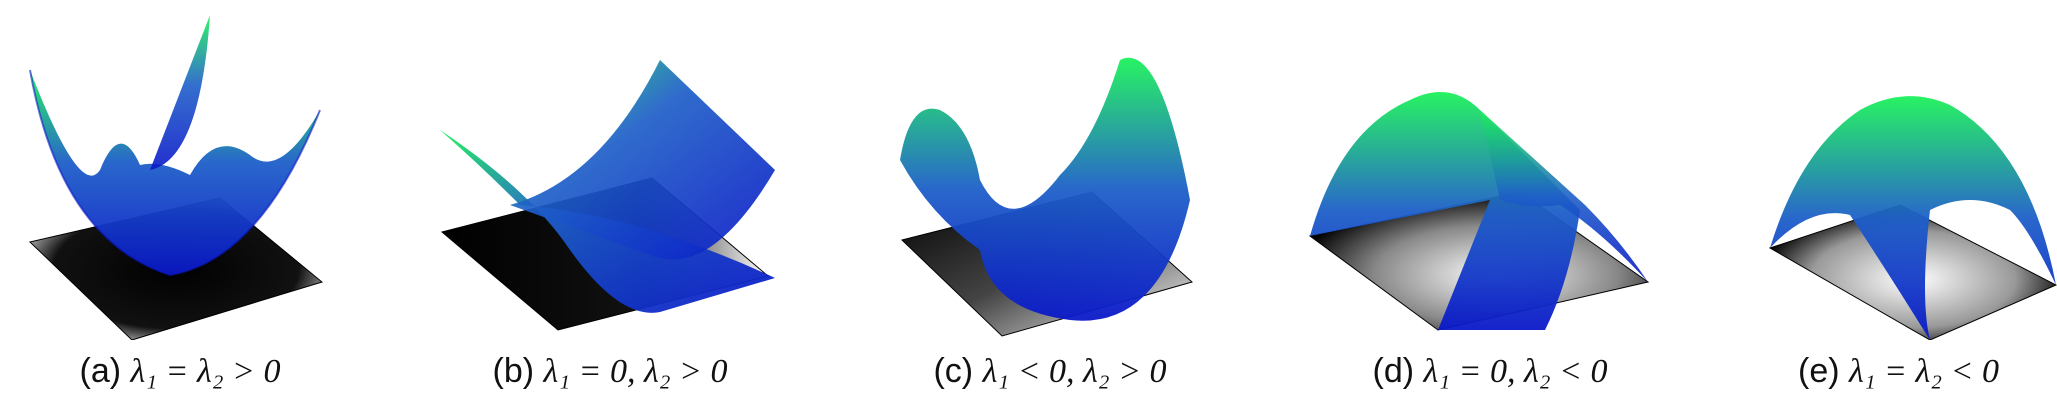  I want to click on caption-math: λ₁ < 0, λ₂ > 0, so click(1074, 371).